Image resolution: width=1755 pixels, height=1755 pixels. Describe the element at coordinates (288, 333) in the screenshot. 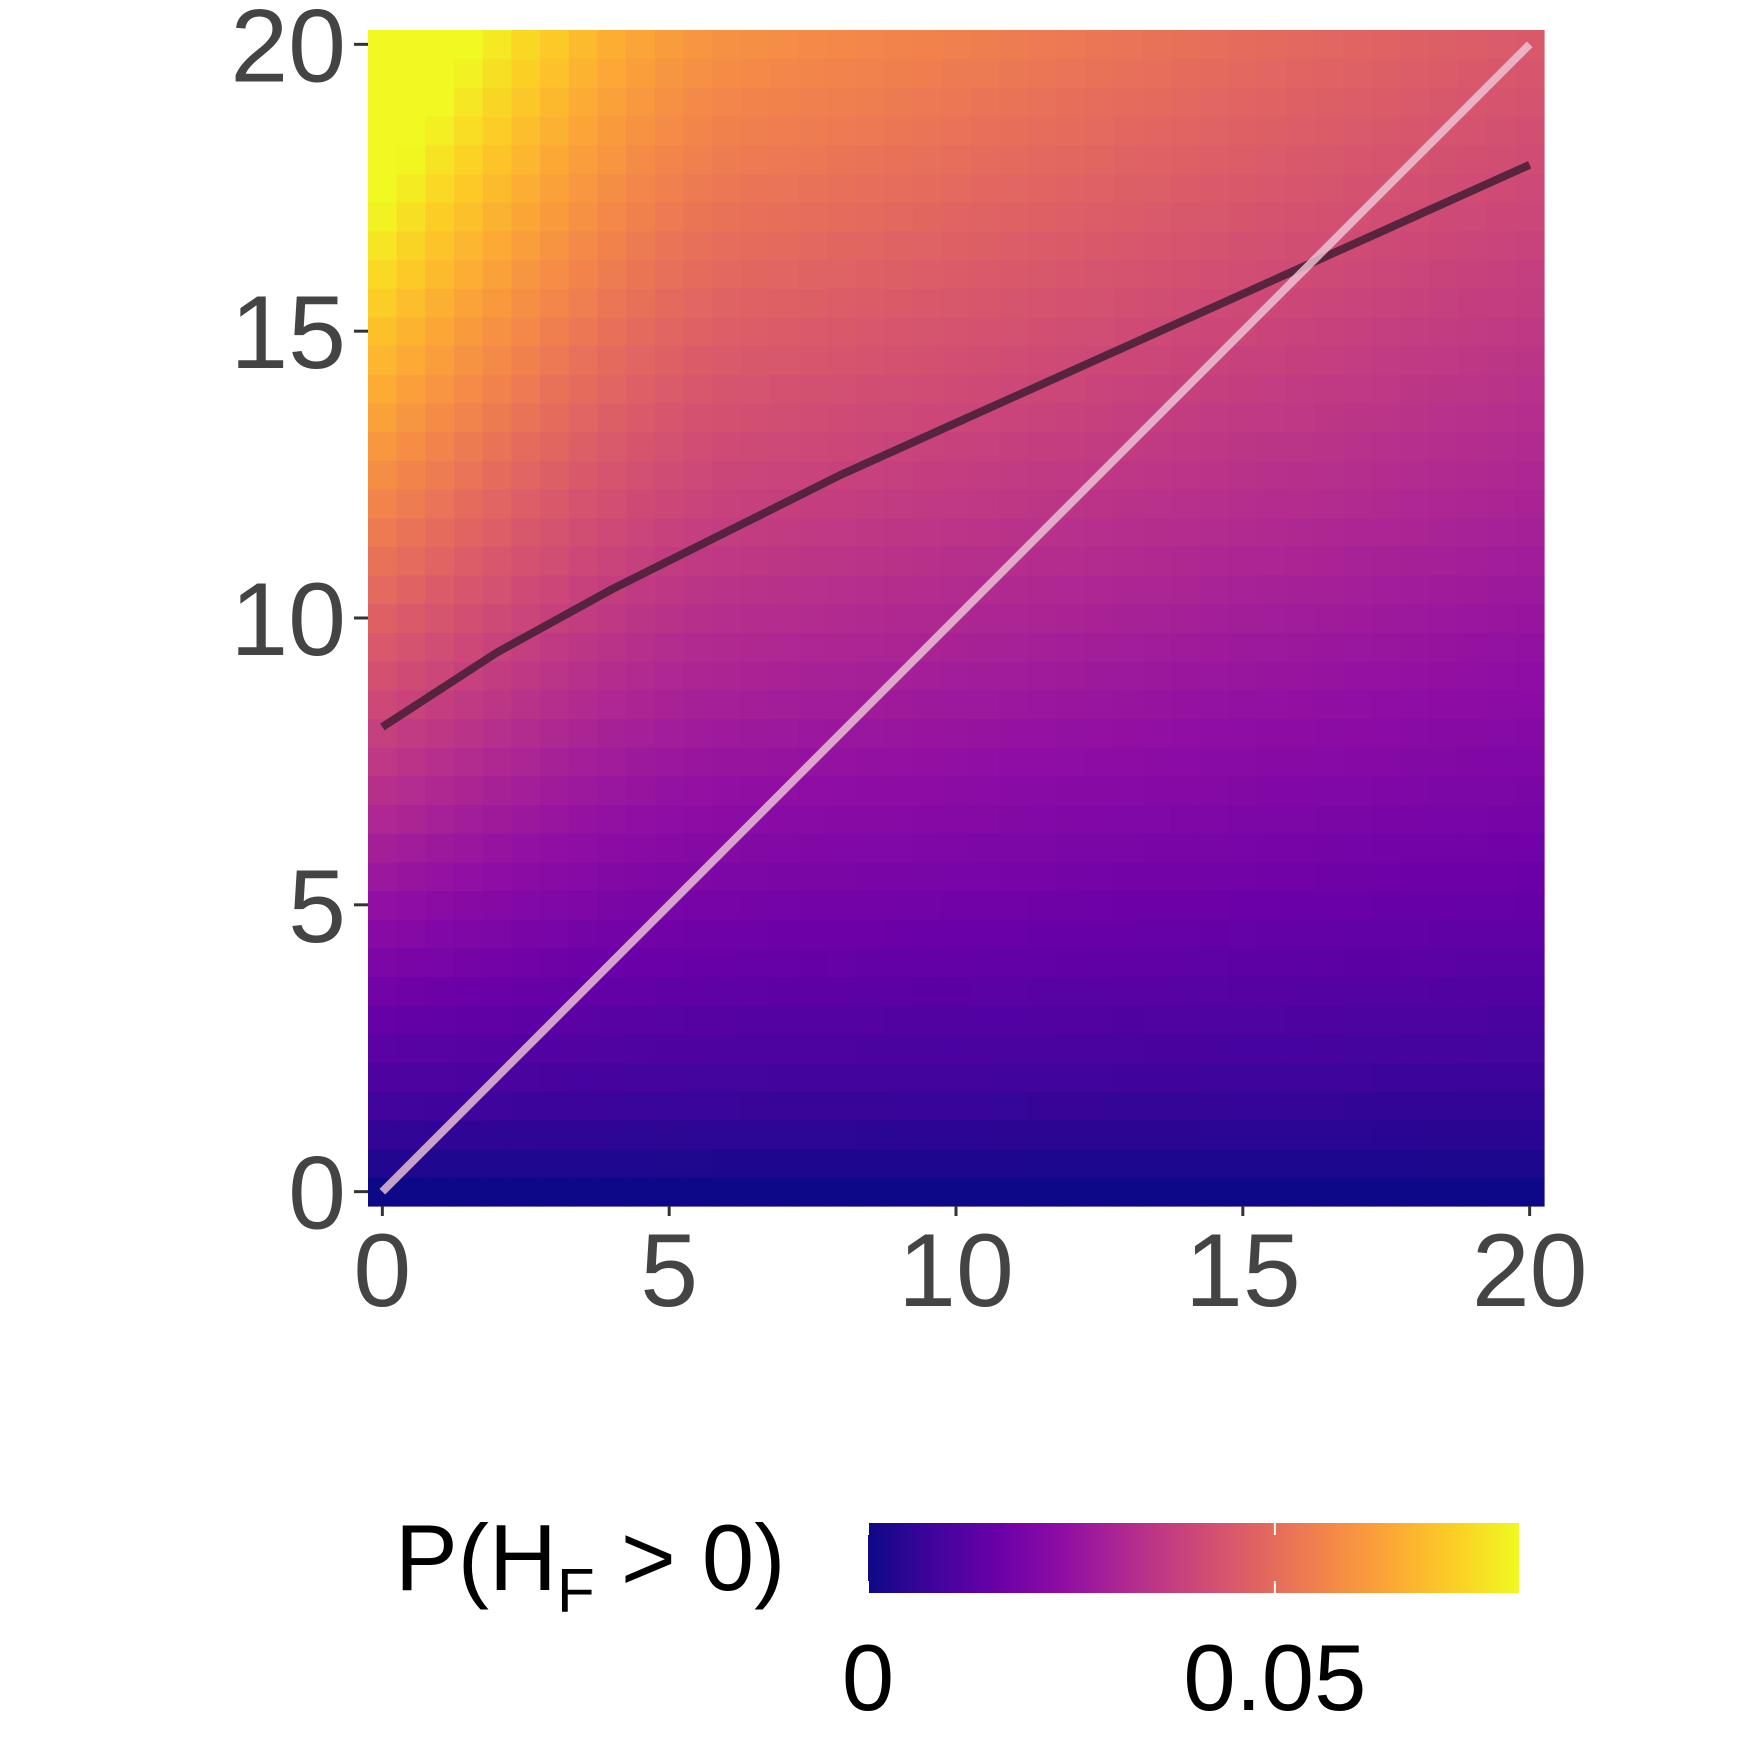

I see `y-tick-label: 15` at that location.